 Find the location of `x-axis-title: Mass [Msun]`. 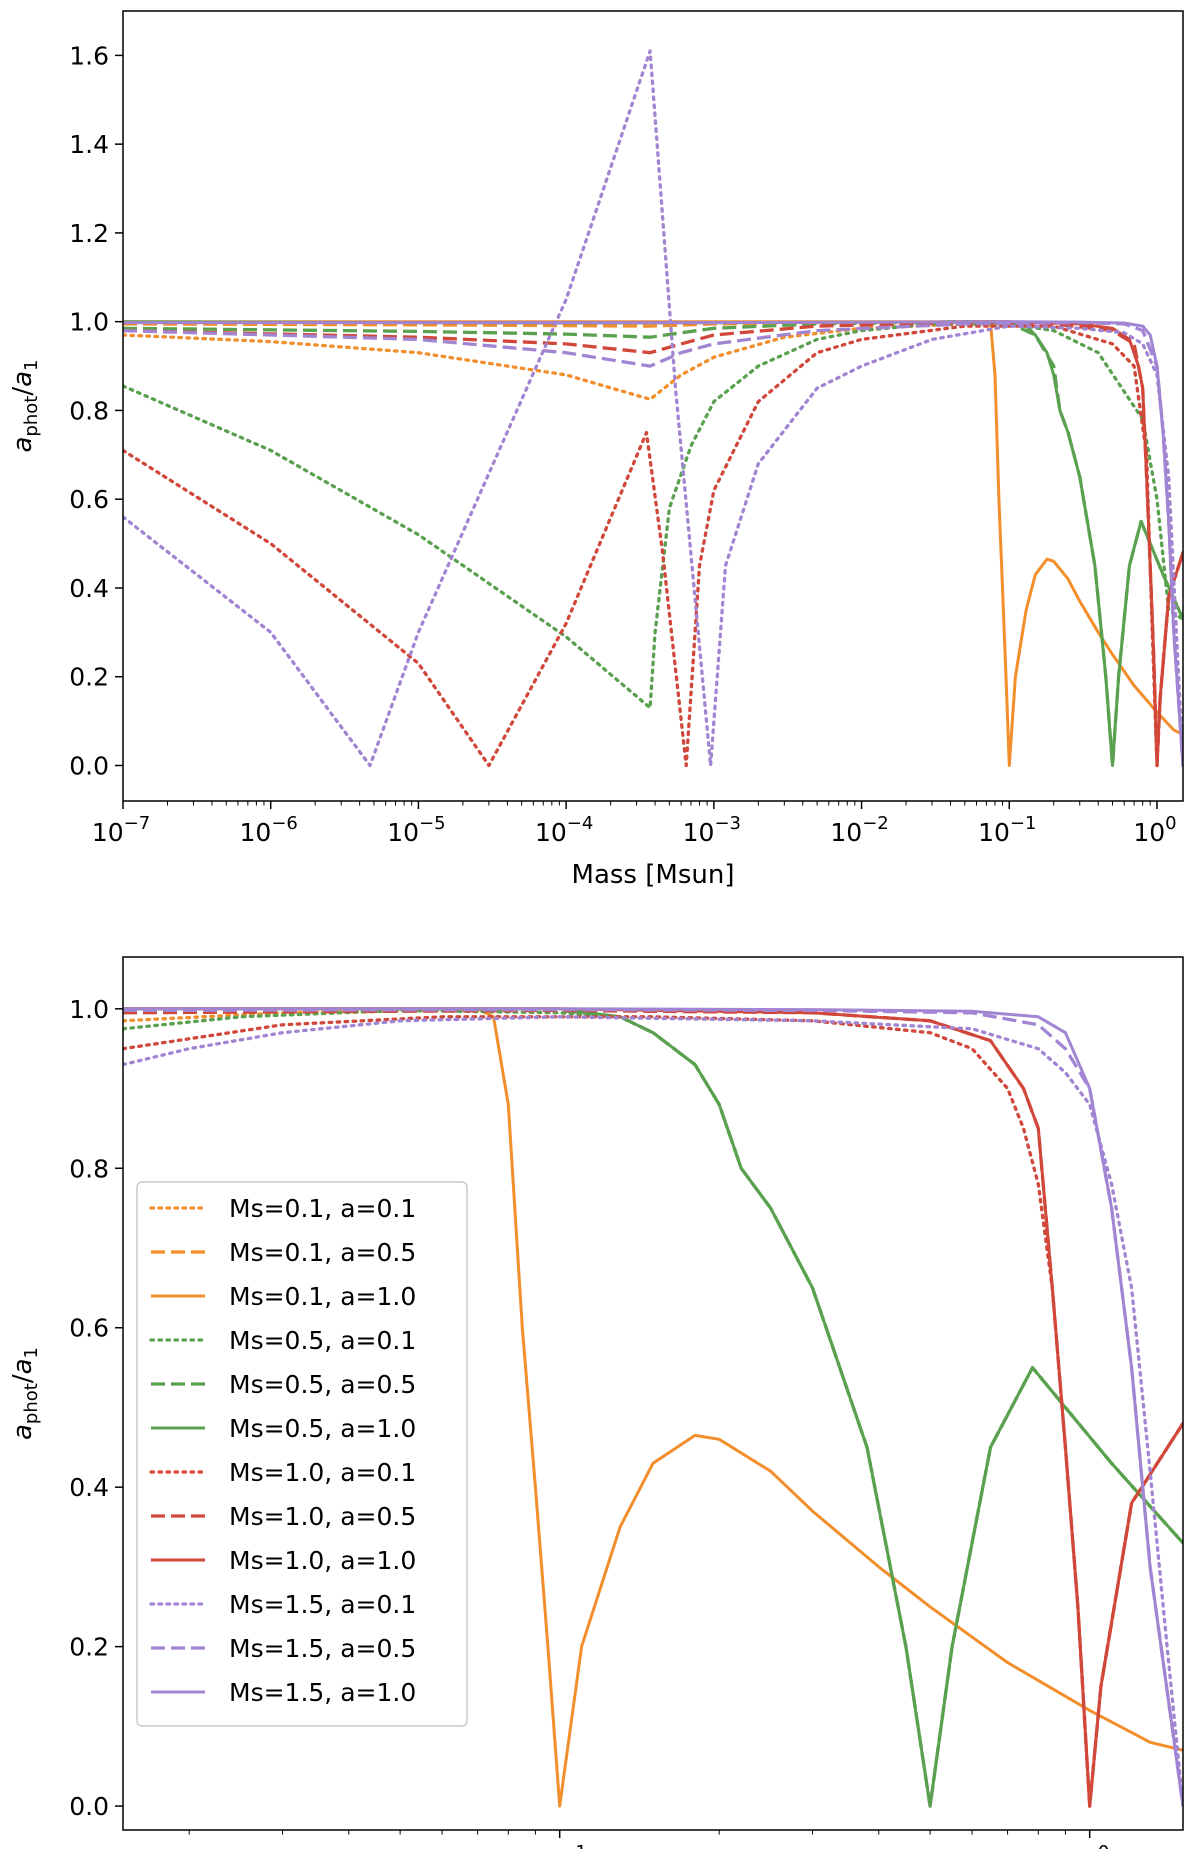

x-axis-title: Mass [Msun] is located at coordinates (653, 875).